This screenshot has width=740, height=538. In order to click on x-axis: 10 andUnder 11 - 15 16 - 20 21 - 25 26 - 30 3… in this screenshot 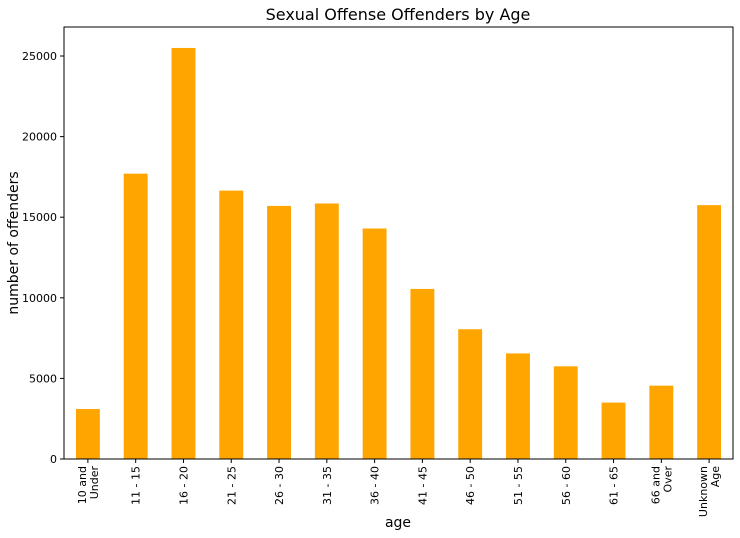, I will do `click(399, 488)`.